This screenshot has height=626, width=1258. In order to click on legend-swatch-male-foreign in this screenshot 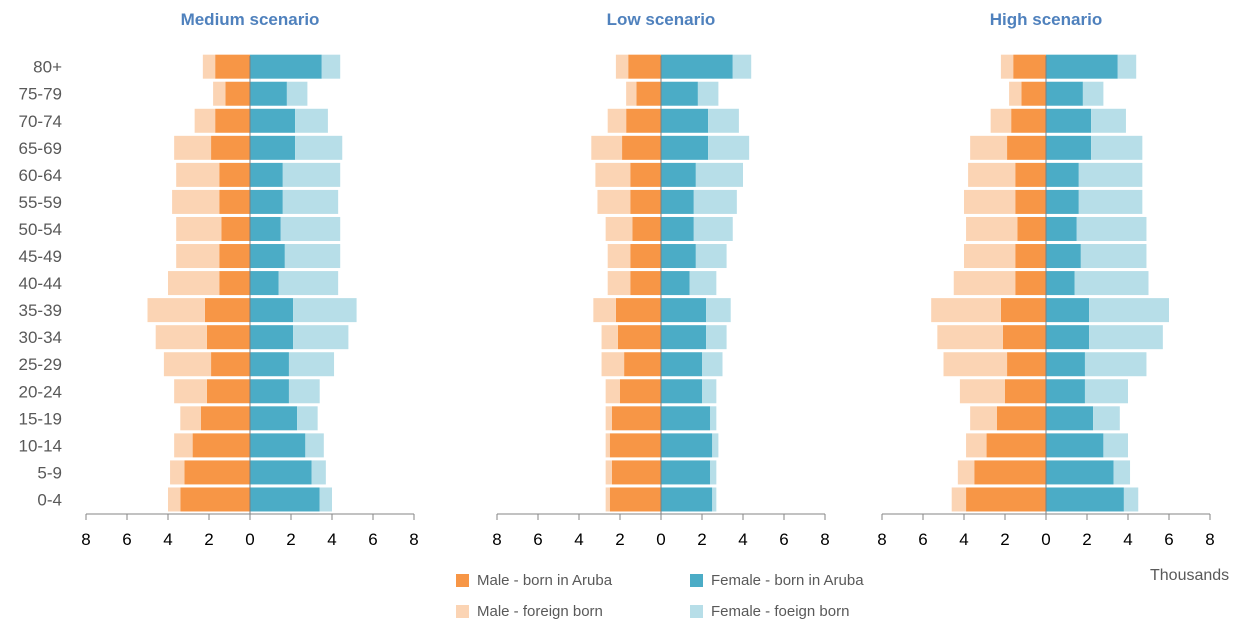, I will do `click(462, 611)`.